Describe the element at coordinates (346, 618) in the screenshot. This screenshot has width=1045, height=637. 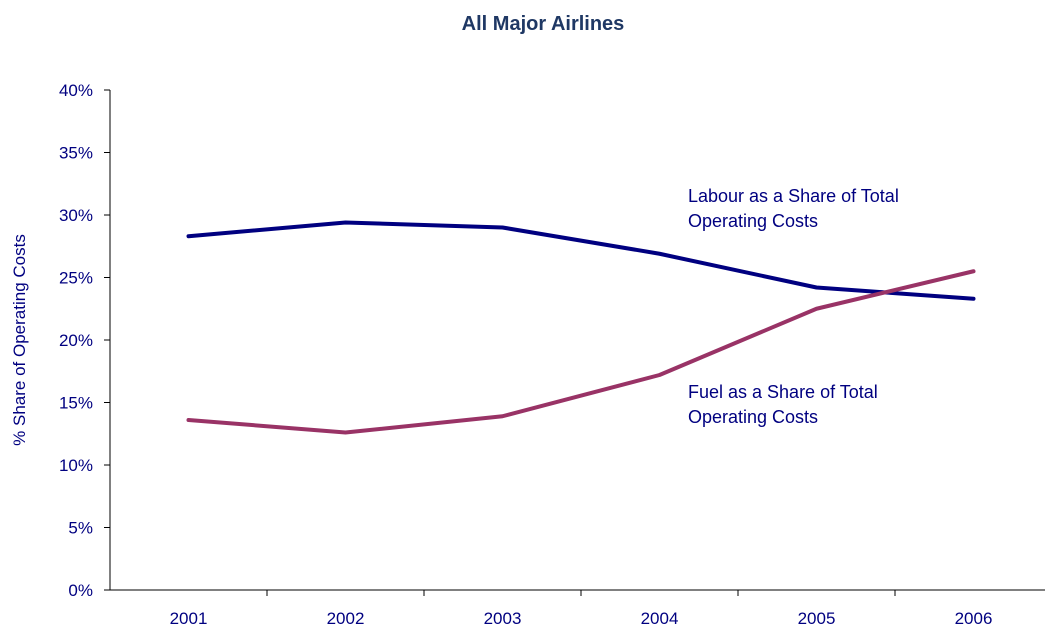
I see `x-tick-label: 2002` at that location.